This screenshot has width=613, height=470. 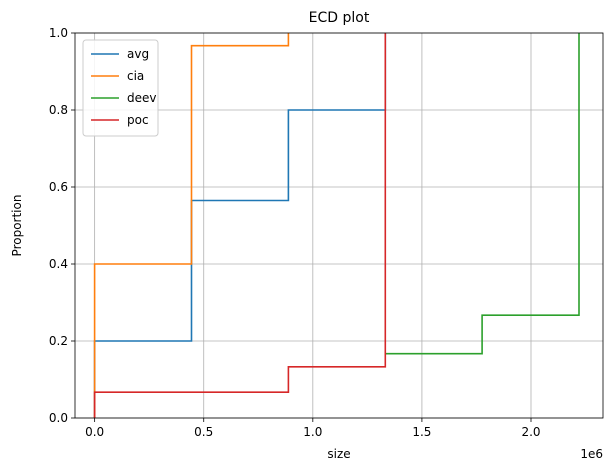 What do you see at coordinates (94, 432) in the screenshot?
I see `x-tick-label: 0.0` at bounding box center [94, 432].